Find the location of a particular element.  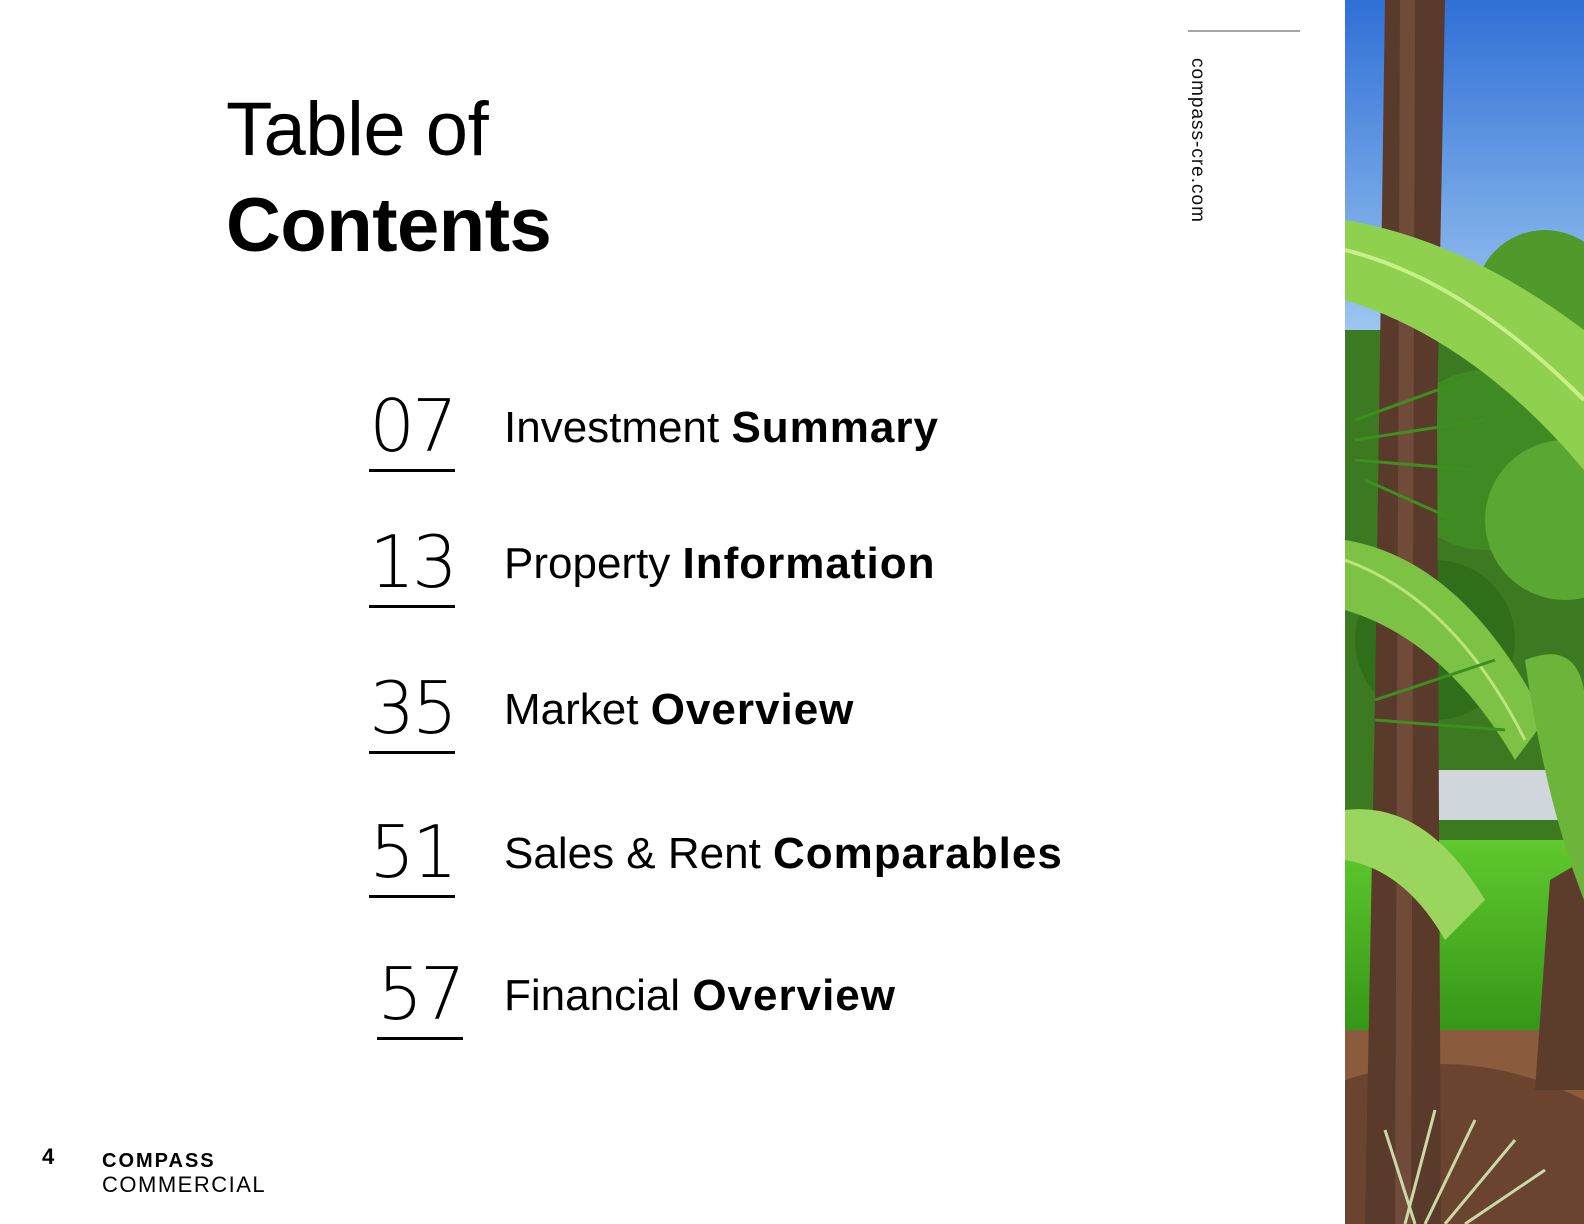

title-line2: Contents is located at coordinates (389, 225).